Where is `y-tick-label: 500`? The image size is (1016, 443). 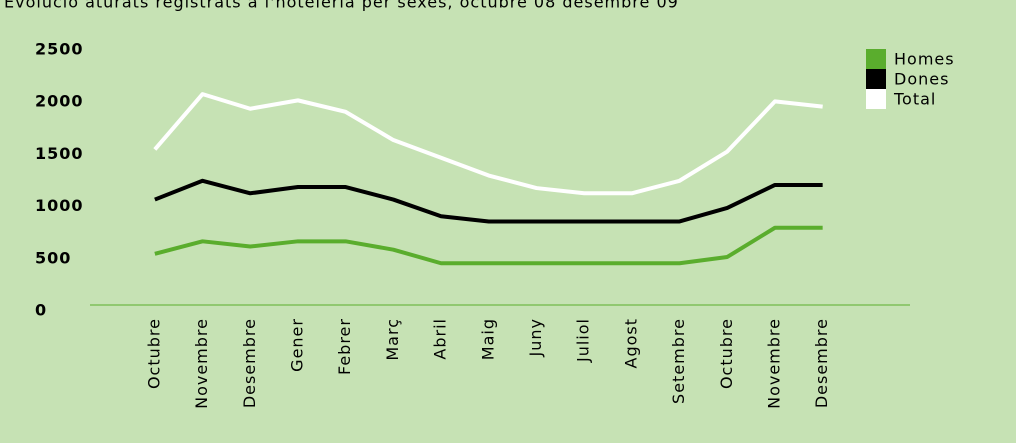 y-tick-label: 500 is located at coordinates (53, 257).